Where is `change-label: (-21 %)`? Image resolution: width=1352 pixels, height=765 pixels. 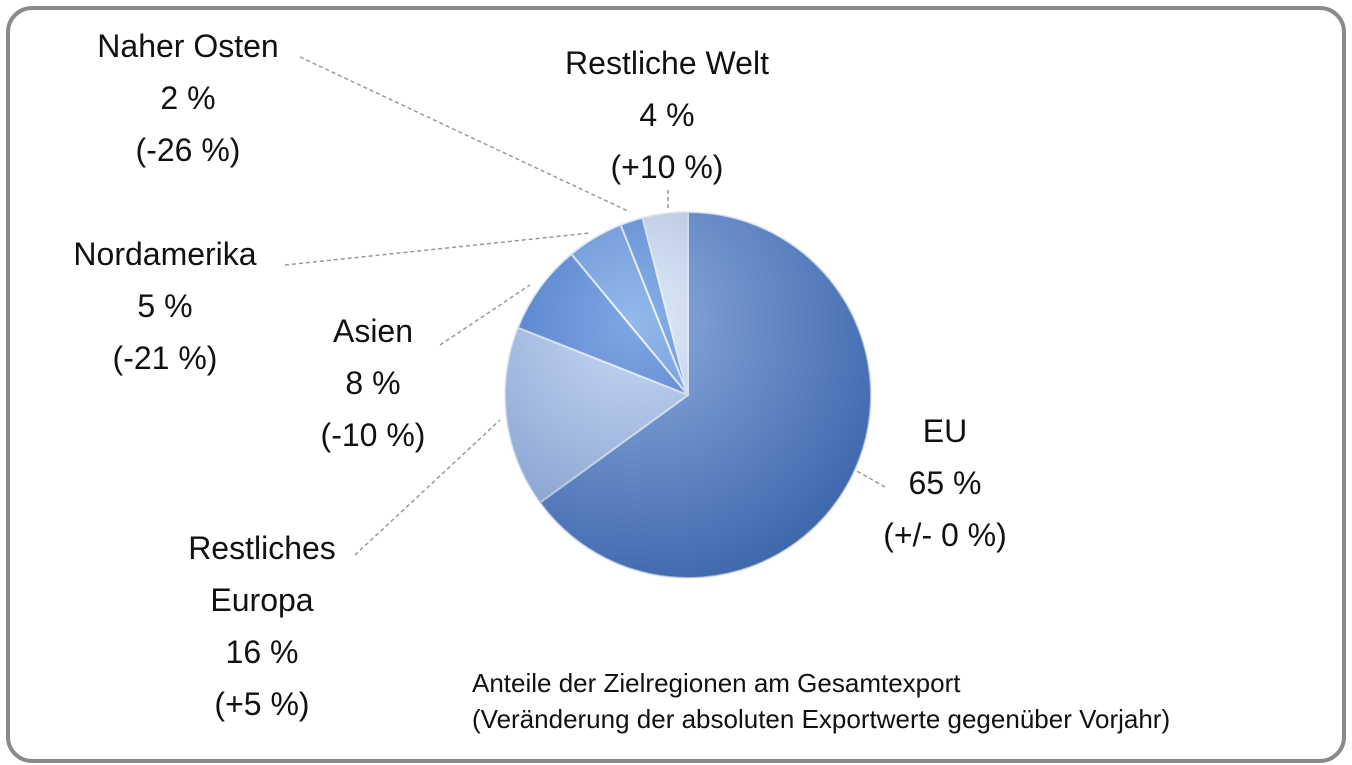 change-label: (-21 %) is located at coordinates (165, 358).